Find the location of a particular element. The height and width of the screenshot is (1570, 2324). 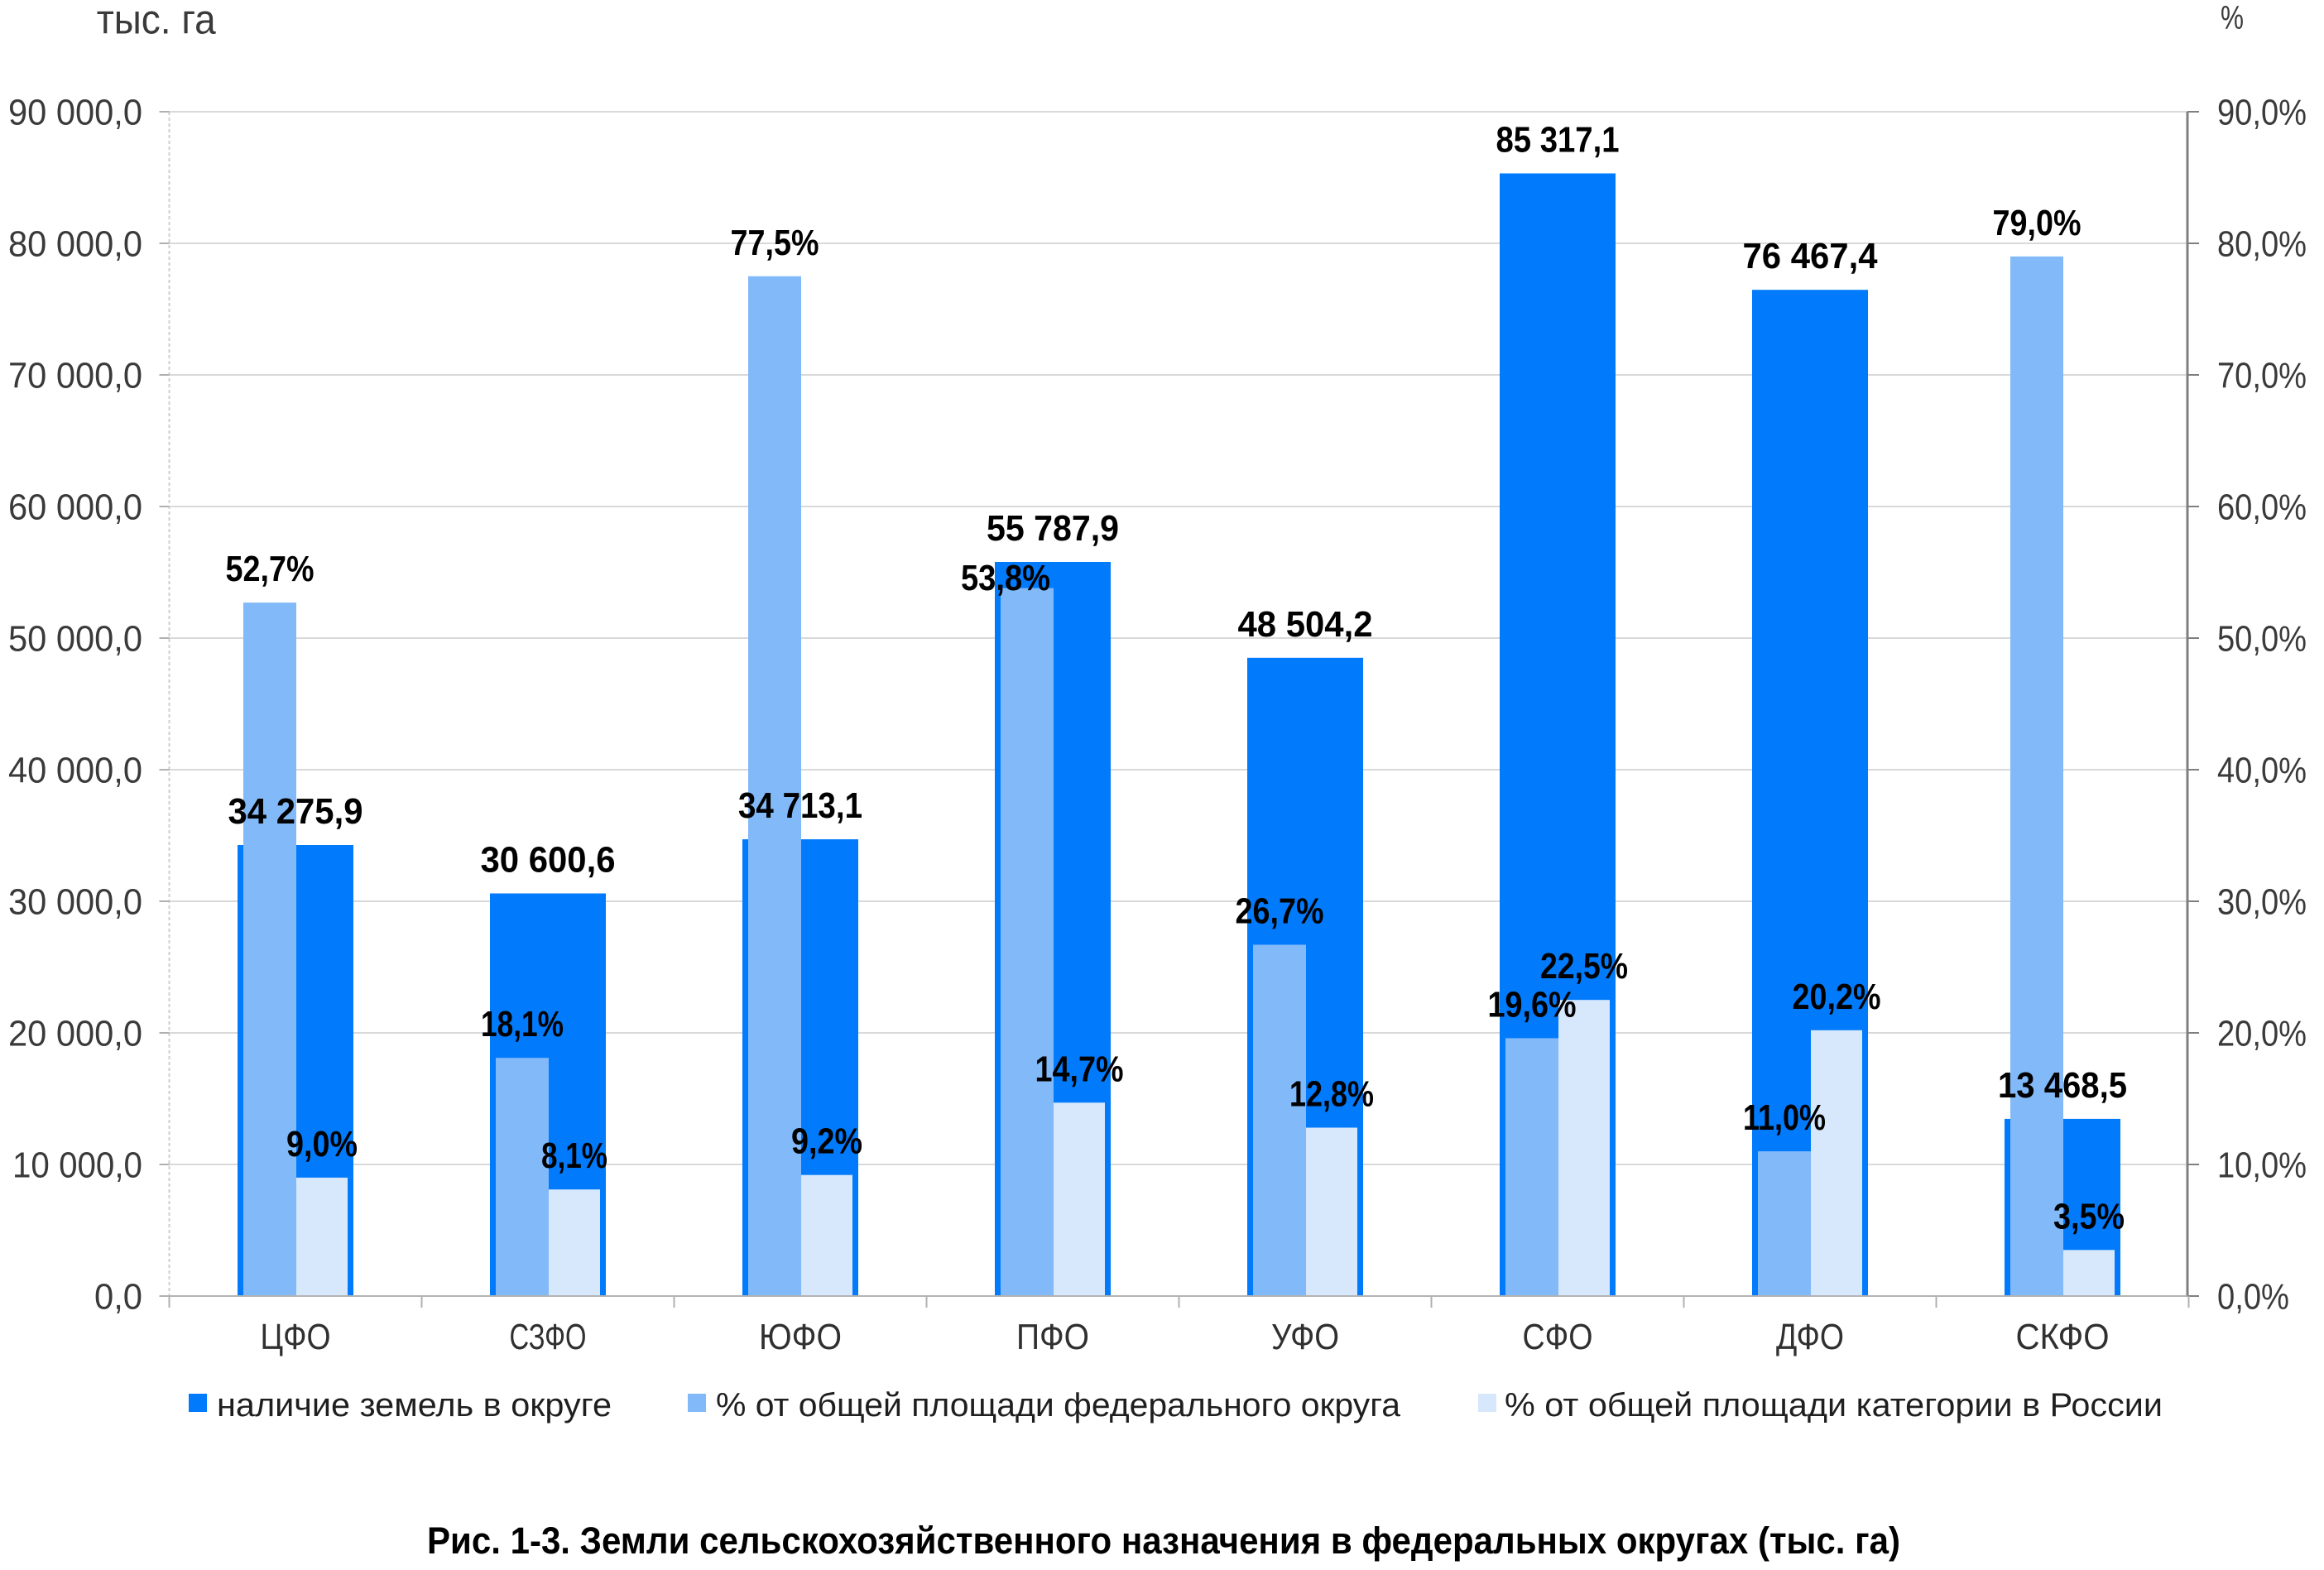

svg-text: 50,0% is located at coordinates (2262, 639).